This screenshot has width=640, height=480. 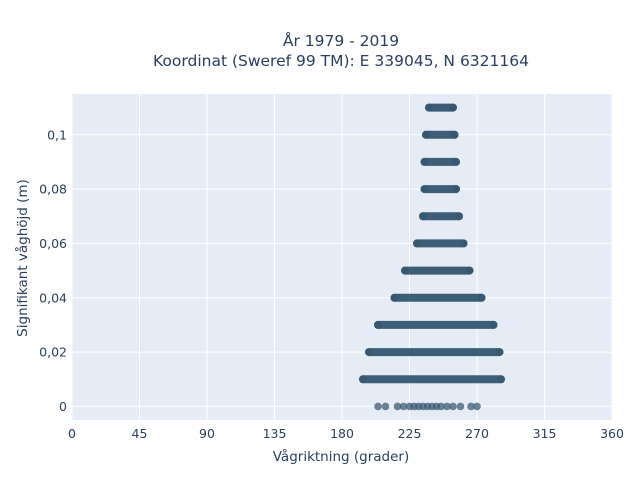 I want to click on y-tick-label: 0,02, so click(x=53, y=352).